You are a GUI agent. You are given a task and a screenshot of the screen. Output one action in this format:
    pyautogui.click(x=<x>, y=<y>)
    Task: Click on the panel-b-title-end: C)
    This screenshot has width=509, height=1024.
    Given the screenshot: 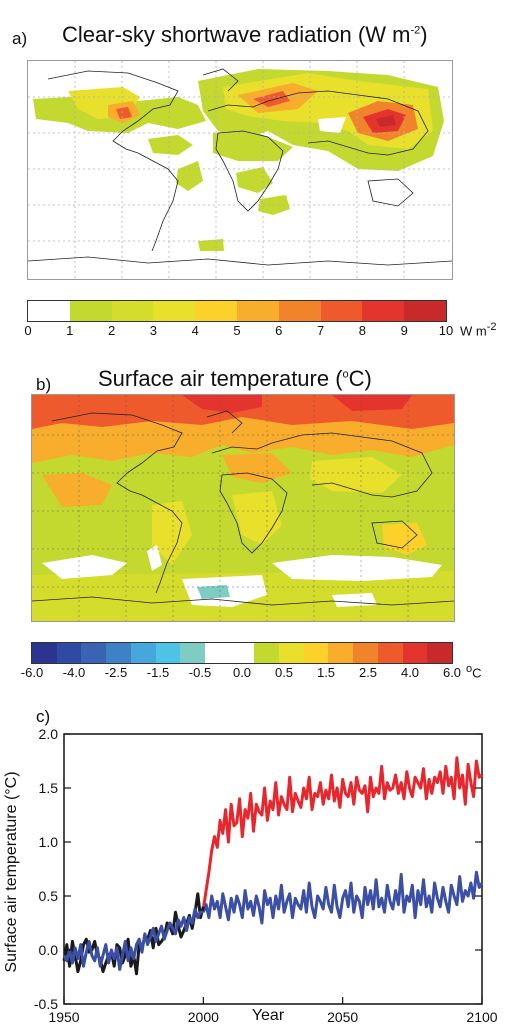 What is the action you would take?
    pyautogui.click(x=360, y=378)
    